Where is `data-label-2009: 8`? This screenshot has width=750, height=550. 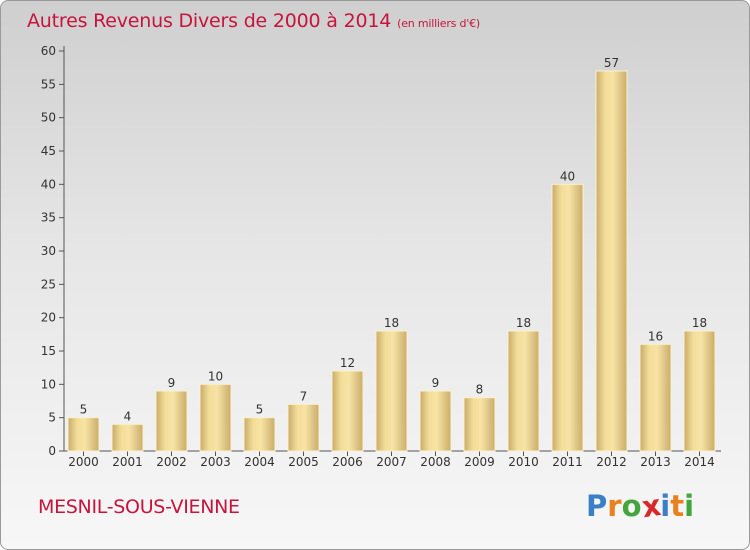 data-label-2009: 8 is located at coordinates (480, 390).